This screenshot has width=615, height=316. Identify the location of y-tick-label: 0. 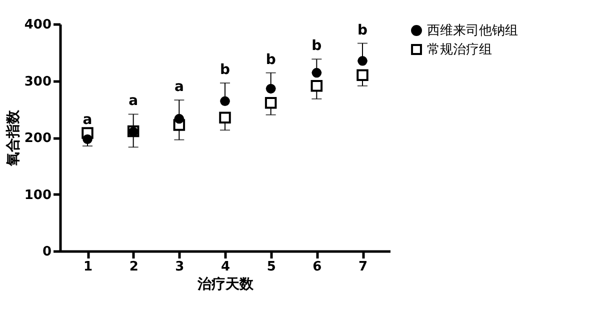
(47, 252).